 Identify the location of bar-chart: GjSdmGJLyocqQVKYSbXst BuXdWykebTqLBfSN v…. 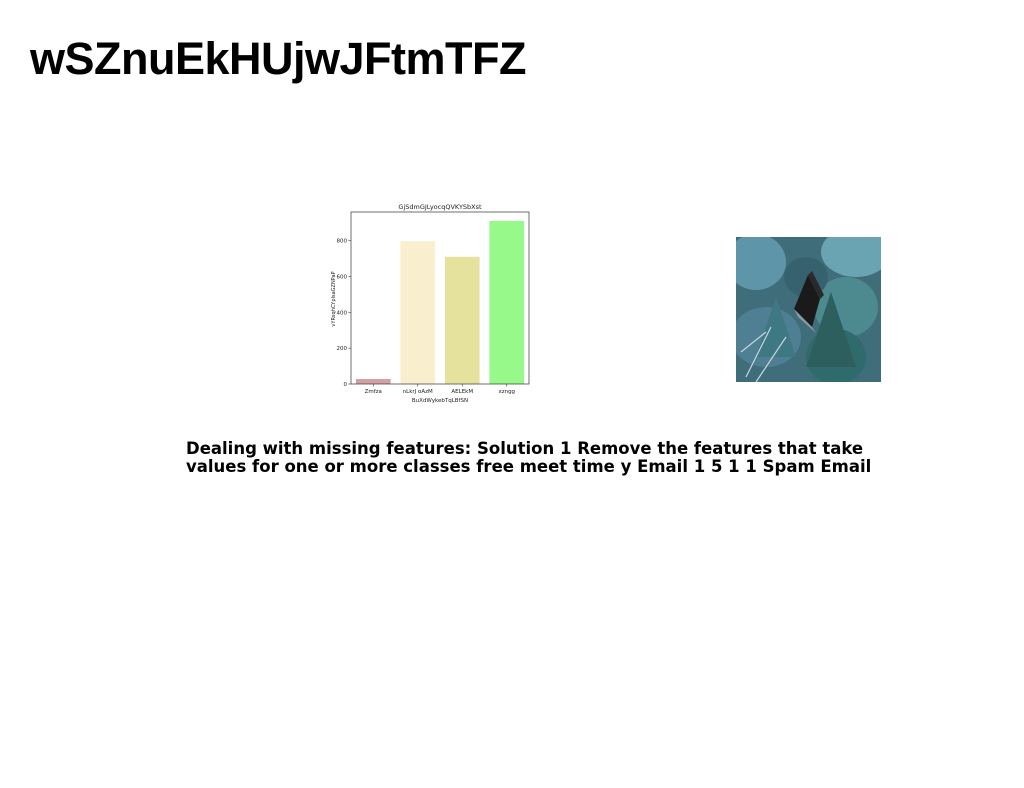
(432, 303).